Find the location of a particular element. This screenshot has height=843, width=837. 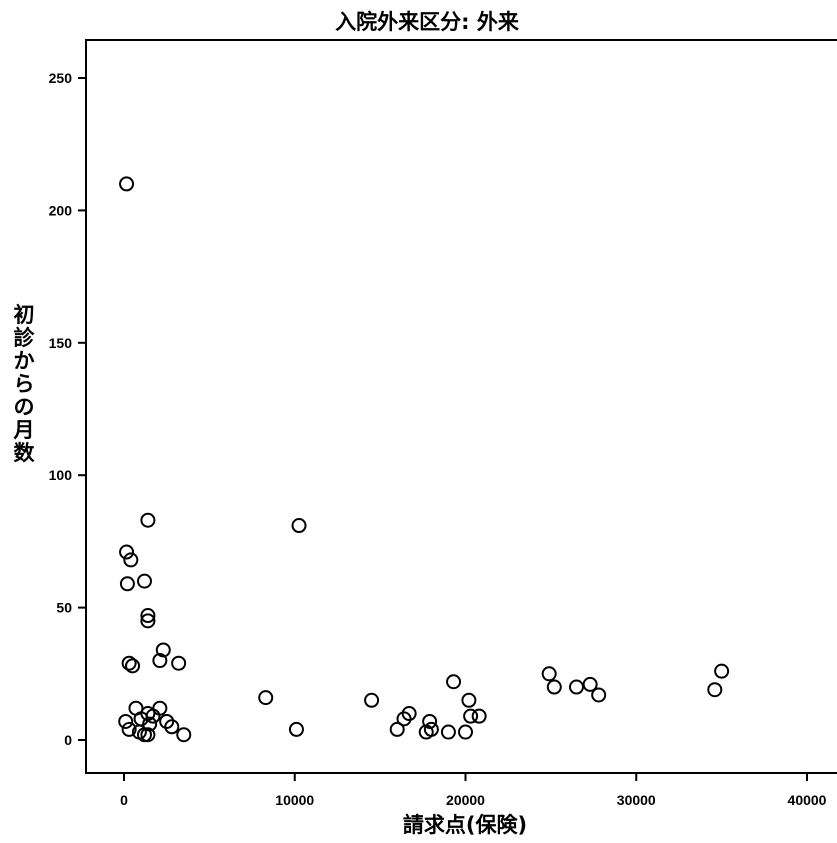

y-axis: 0 50 100 150 200 250 is located at coordinates (67, 409).